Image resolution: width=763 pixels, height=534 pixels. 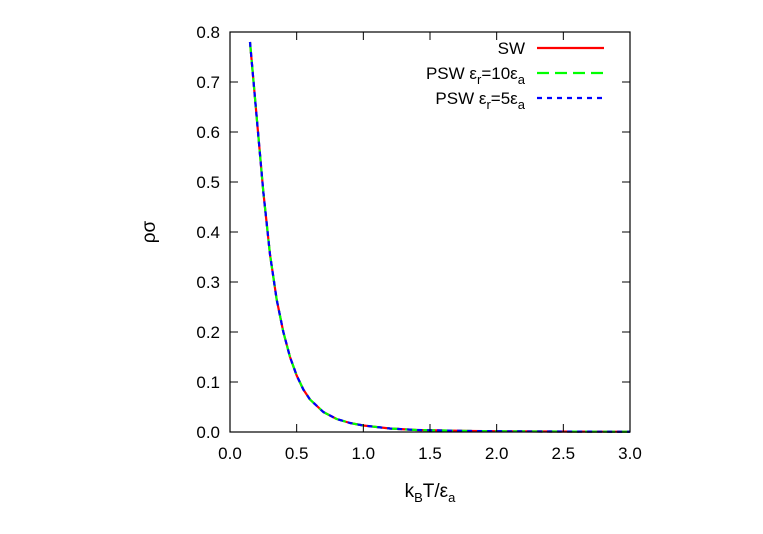 What do you see at coordinates (431, 493) in the screenshot?
I see `x-axis-label: kBT/εa` at bounding box center [431, 493].